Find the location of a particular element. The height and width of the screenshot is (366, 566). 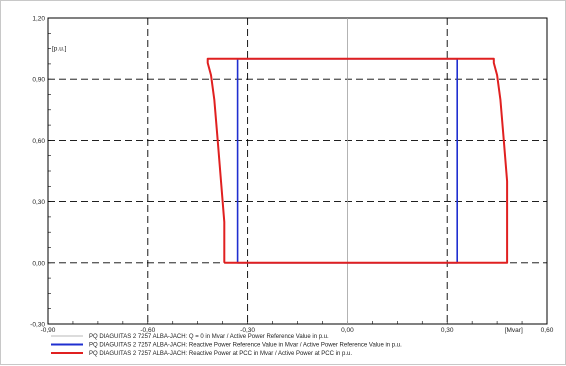

x-tick-label: -0,90 is located at coordinates (48, 330).